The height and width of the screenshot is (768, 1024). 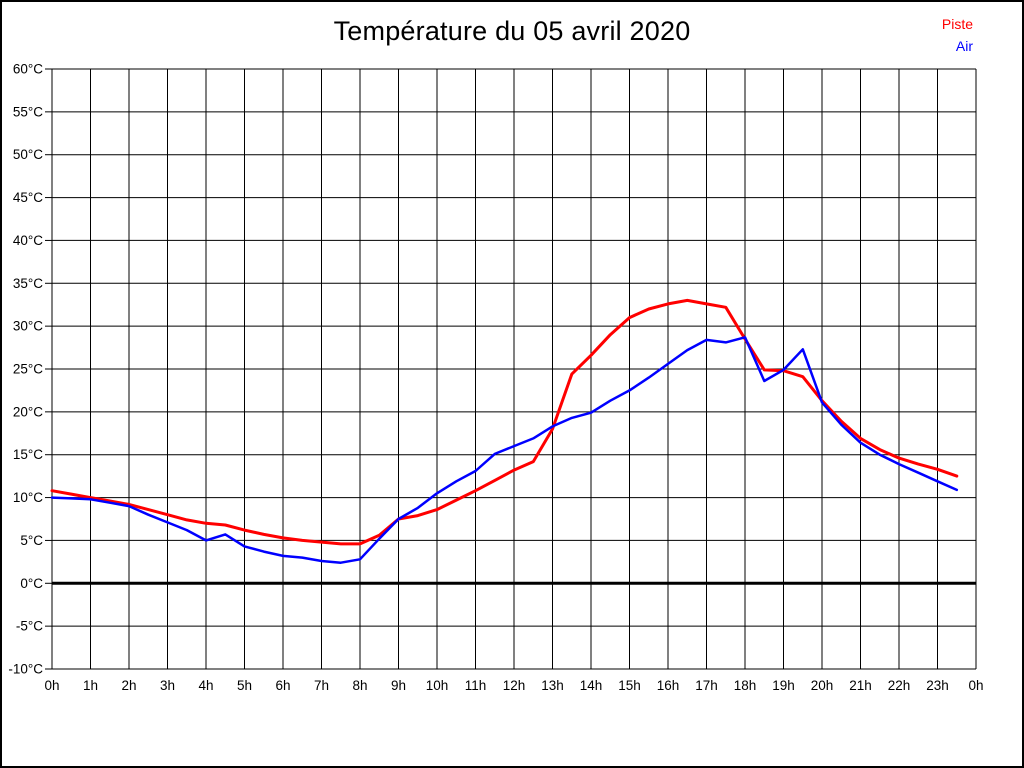 I want to click on x-tick-label: 20h, so click(x=822, y=685).